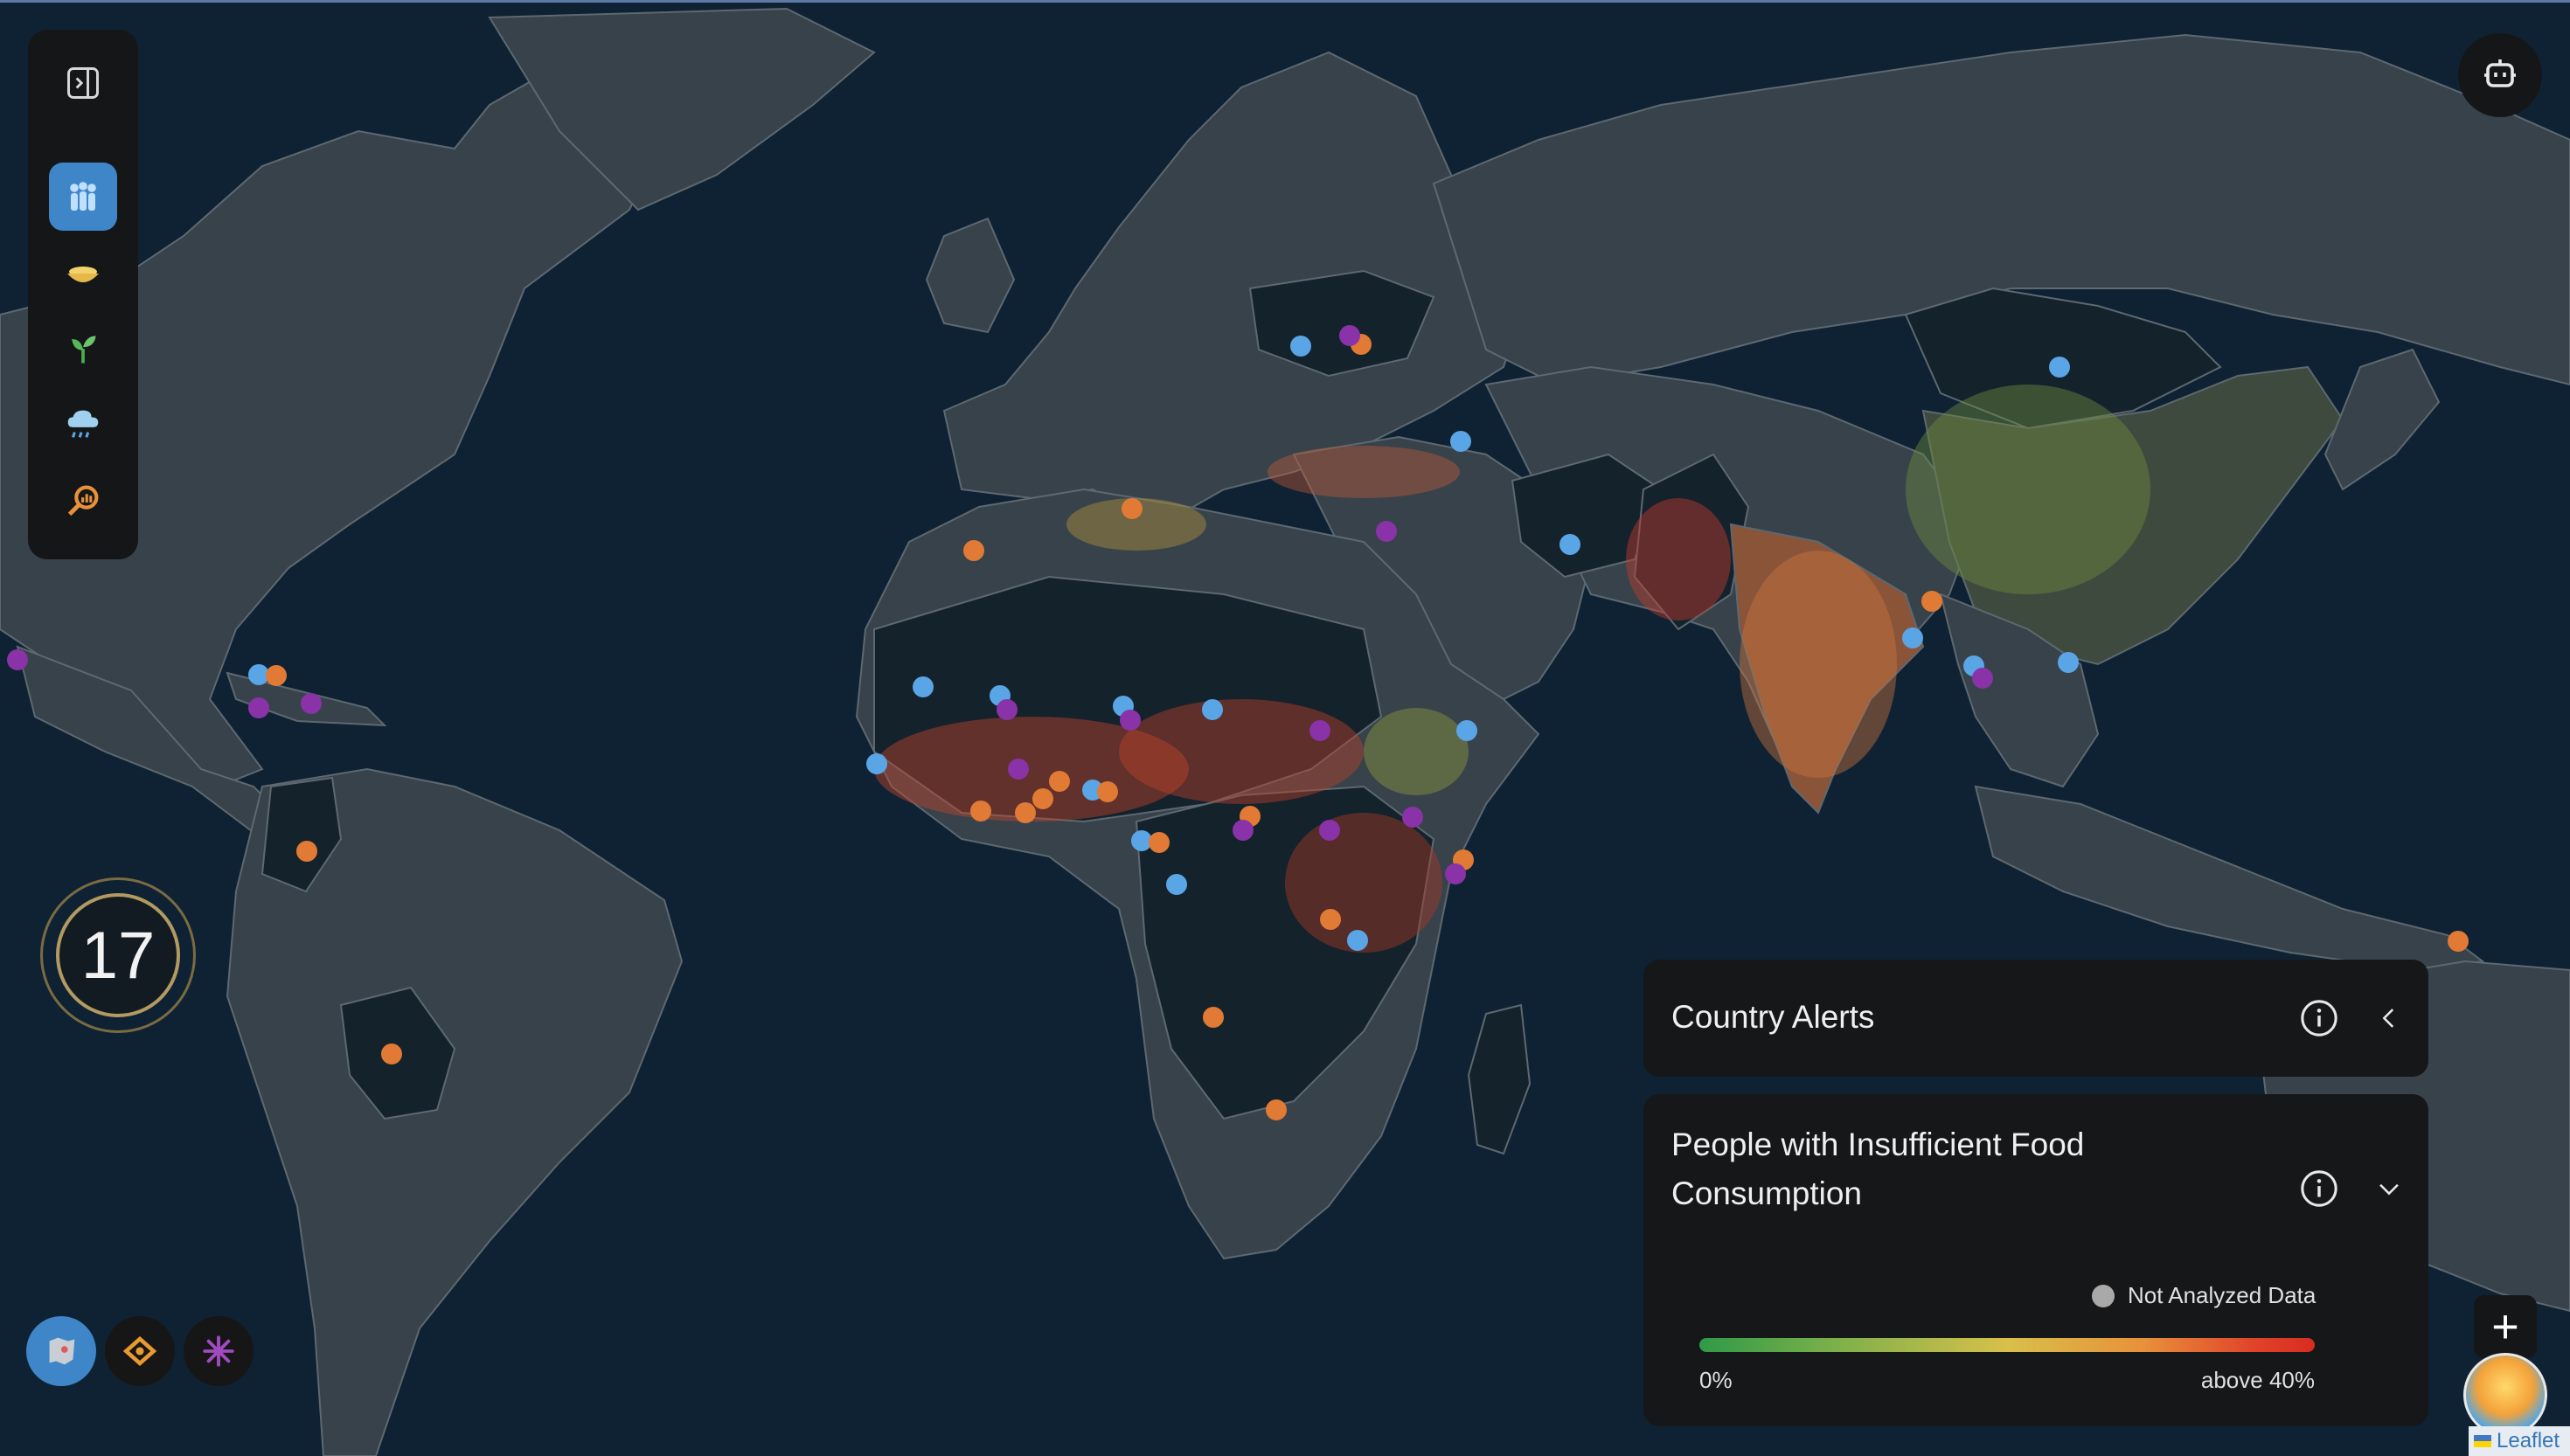 This screenshot has width=2570, height=1456. I want to click on assistant-button, so click(2500, 75).